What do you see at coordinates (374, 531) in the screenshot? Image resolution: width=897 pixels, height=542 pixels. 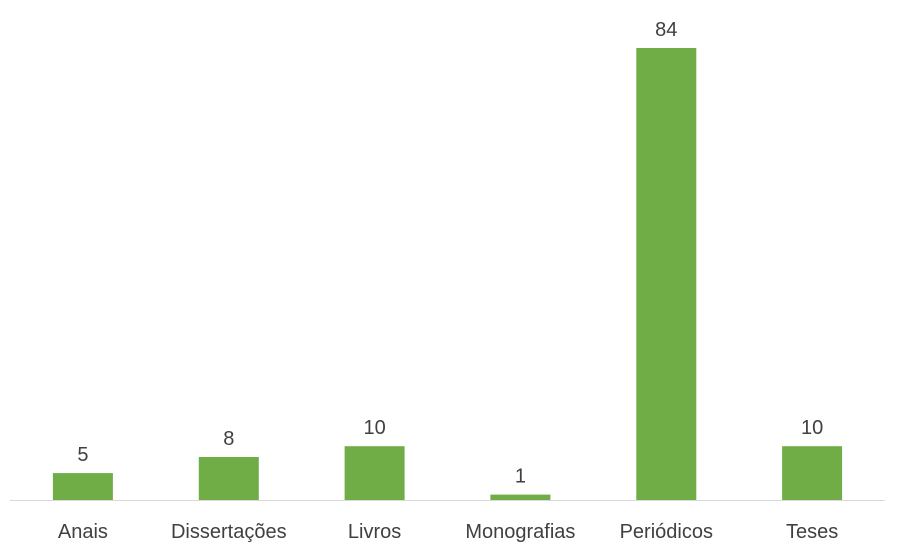 I see `x-tick-label-livros: Livros` at bounding box center [374, 531].